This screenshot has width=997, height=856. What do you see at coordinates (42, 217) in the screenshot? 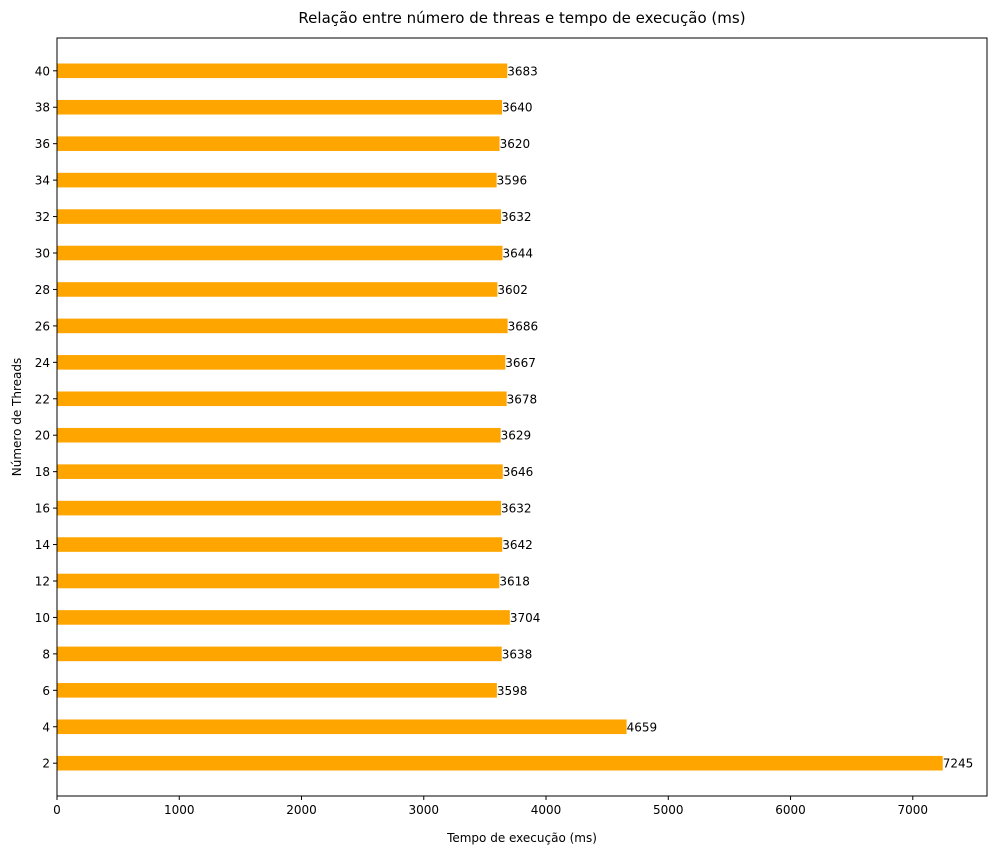
I see `y-tick-label-32: 32` at bounding box center [42, 217].